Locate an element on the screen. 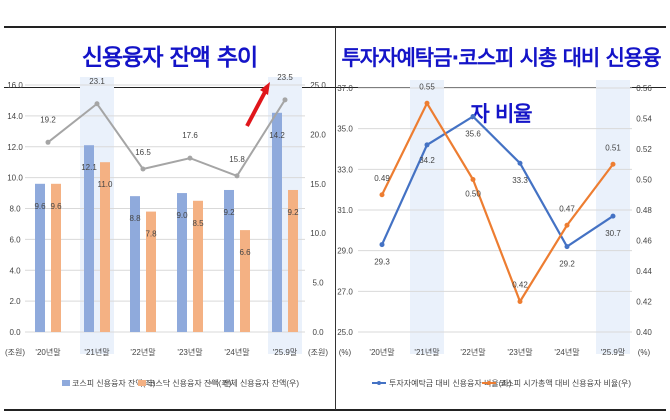  bar-data-label: 7.8 is located at coordinates (151, 234).